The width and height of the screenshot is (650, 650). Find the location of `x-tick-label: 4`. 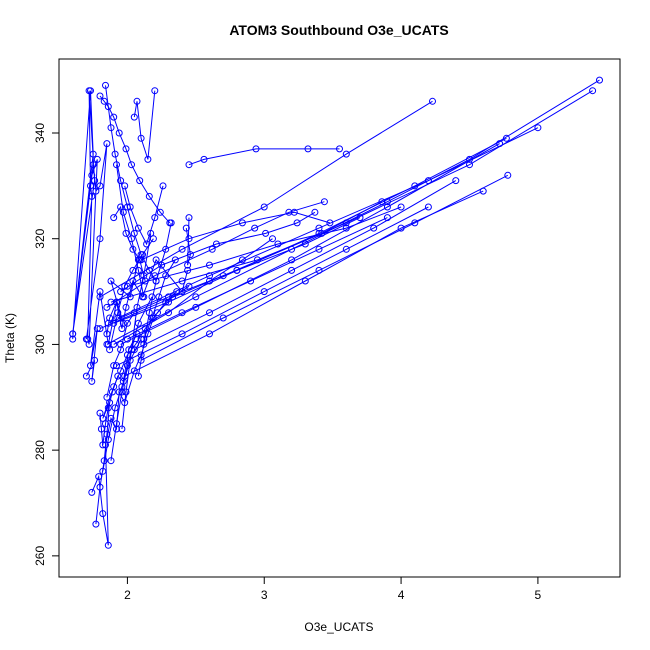

x-tick-label: 4 is located at coordinates (401, 595).